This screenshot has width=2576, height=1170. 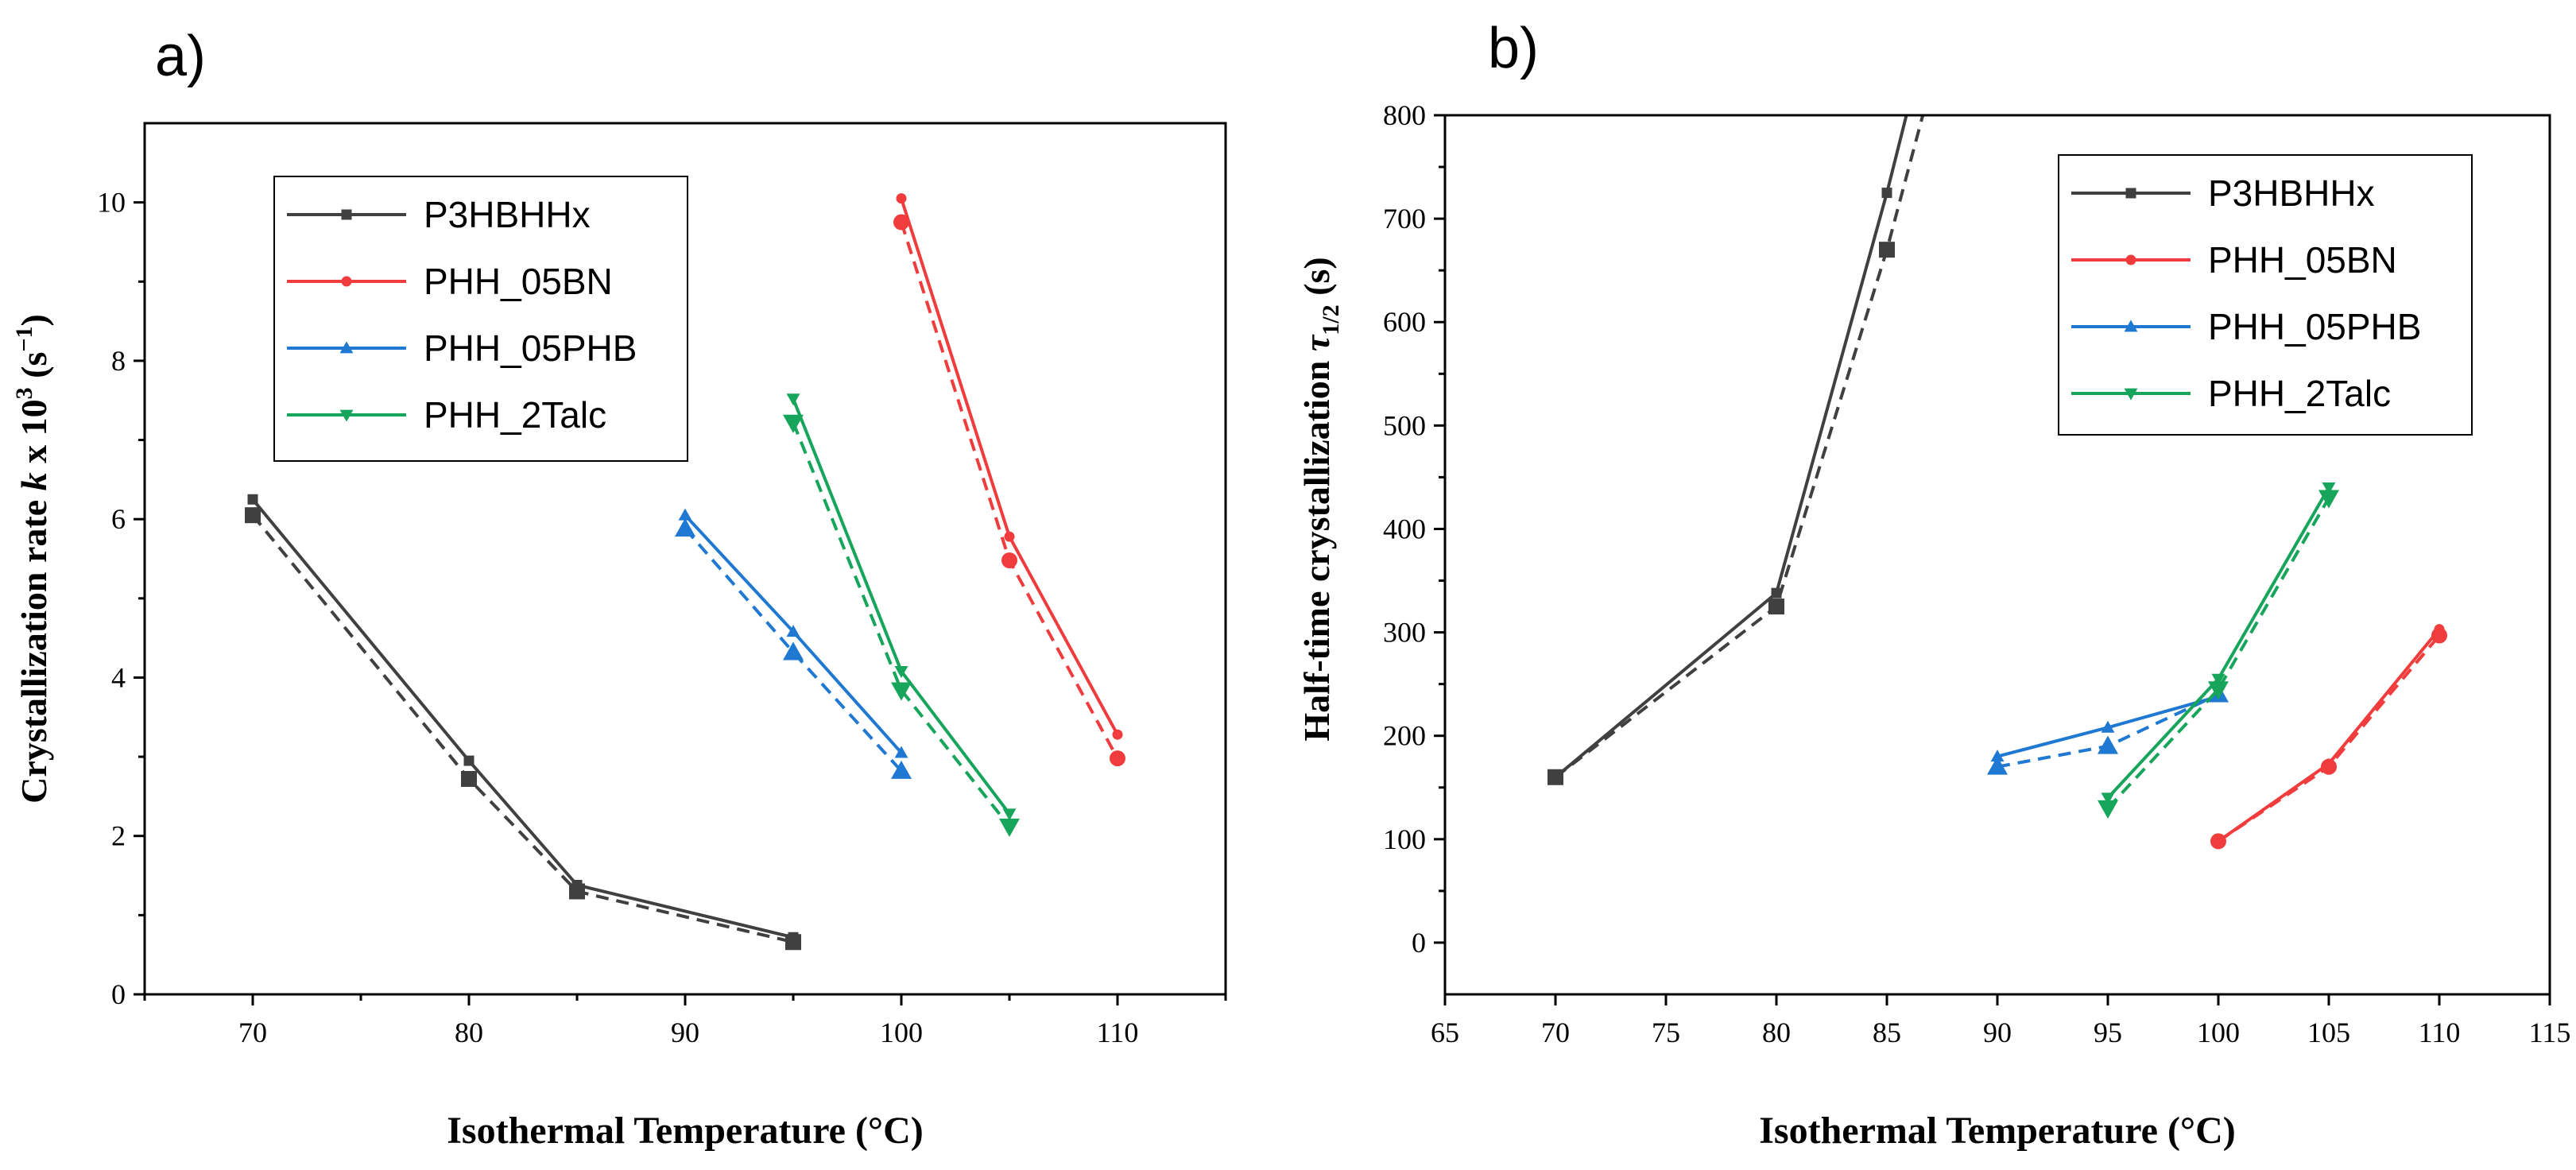 What do you see at coordinates (685, 1131) in the screenshot?
I see `x-axis-title-a: Isothermal Temperature (°C)` at bounding box center [685, 1131].